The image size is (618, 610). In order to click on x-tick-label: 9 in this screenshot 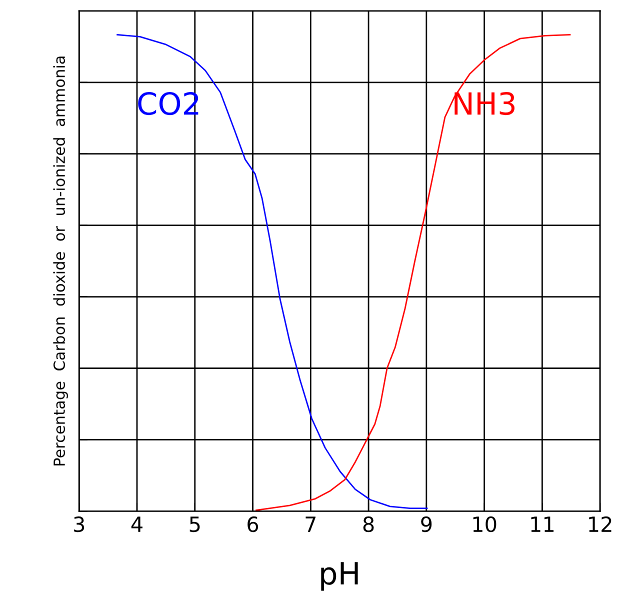, I will do `click(426, 524)`.